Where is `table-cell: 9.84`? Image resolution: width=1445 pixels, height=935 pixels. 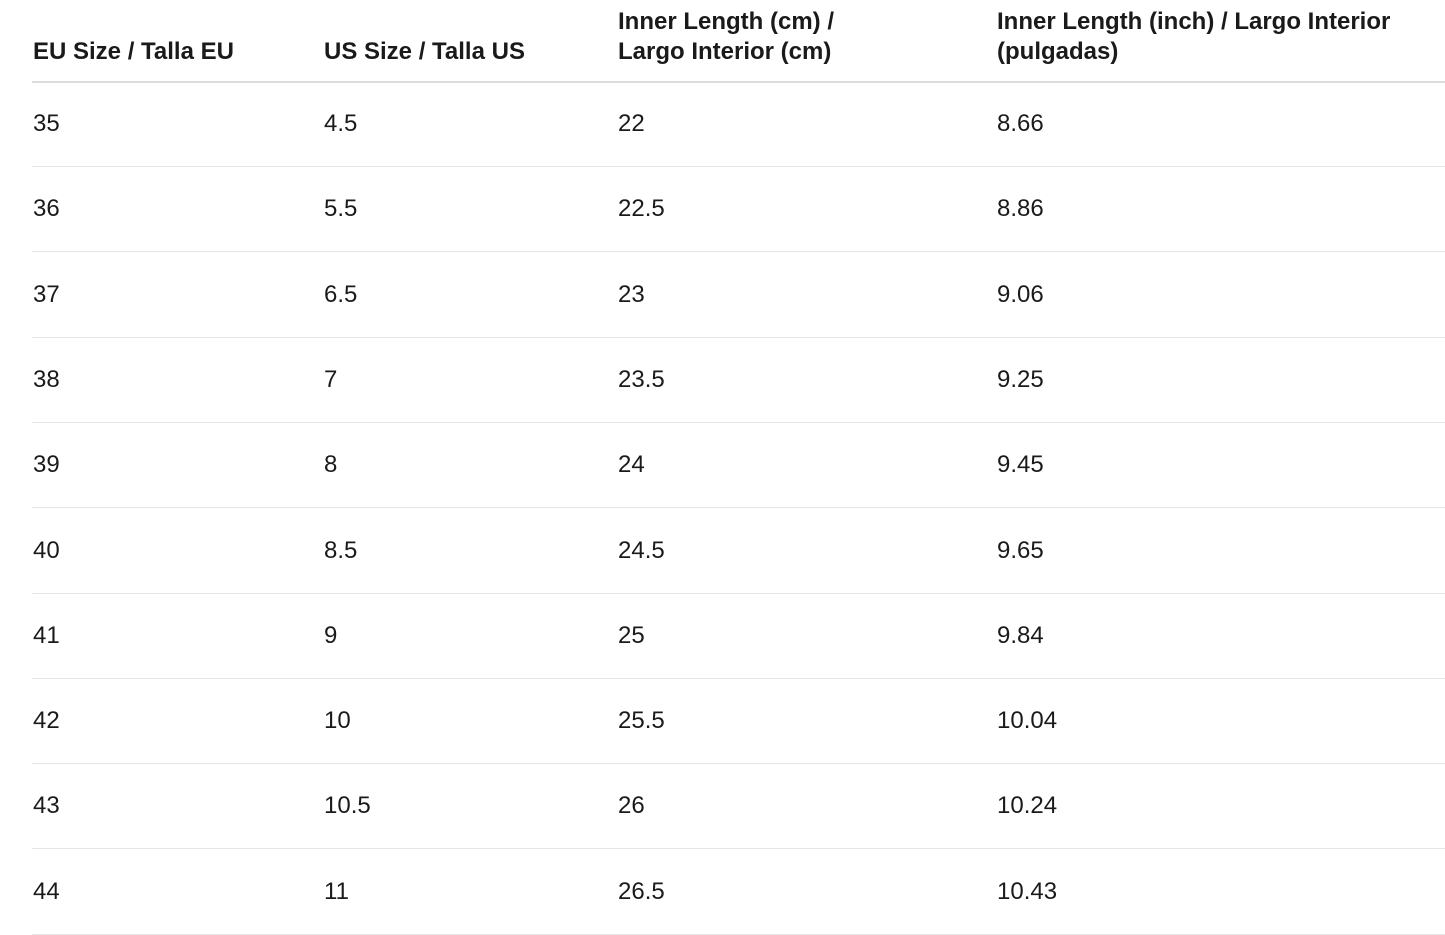
table-cell: 9.84 is located at coordinates (1020, 635).